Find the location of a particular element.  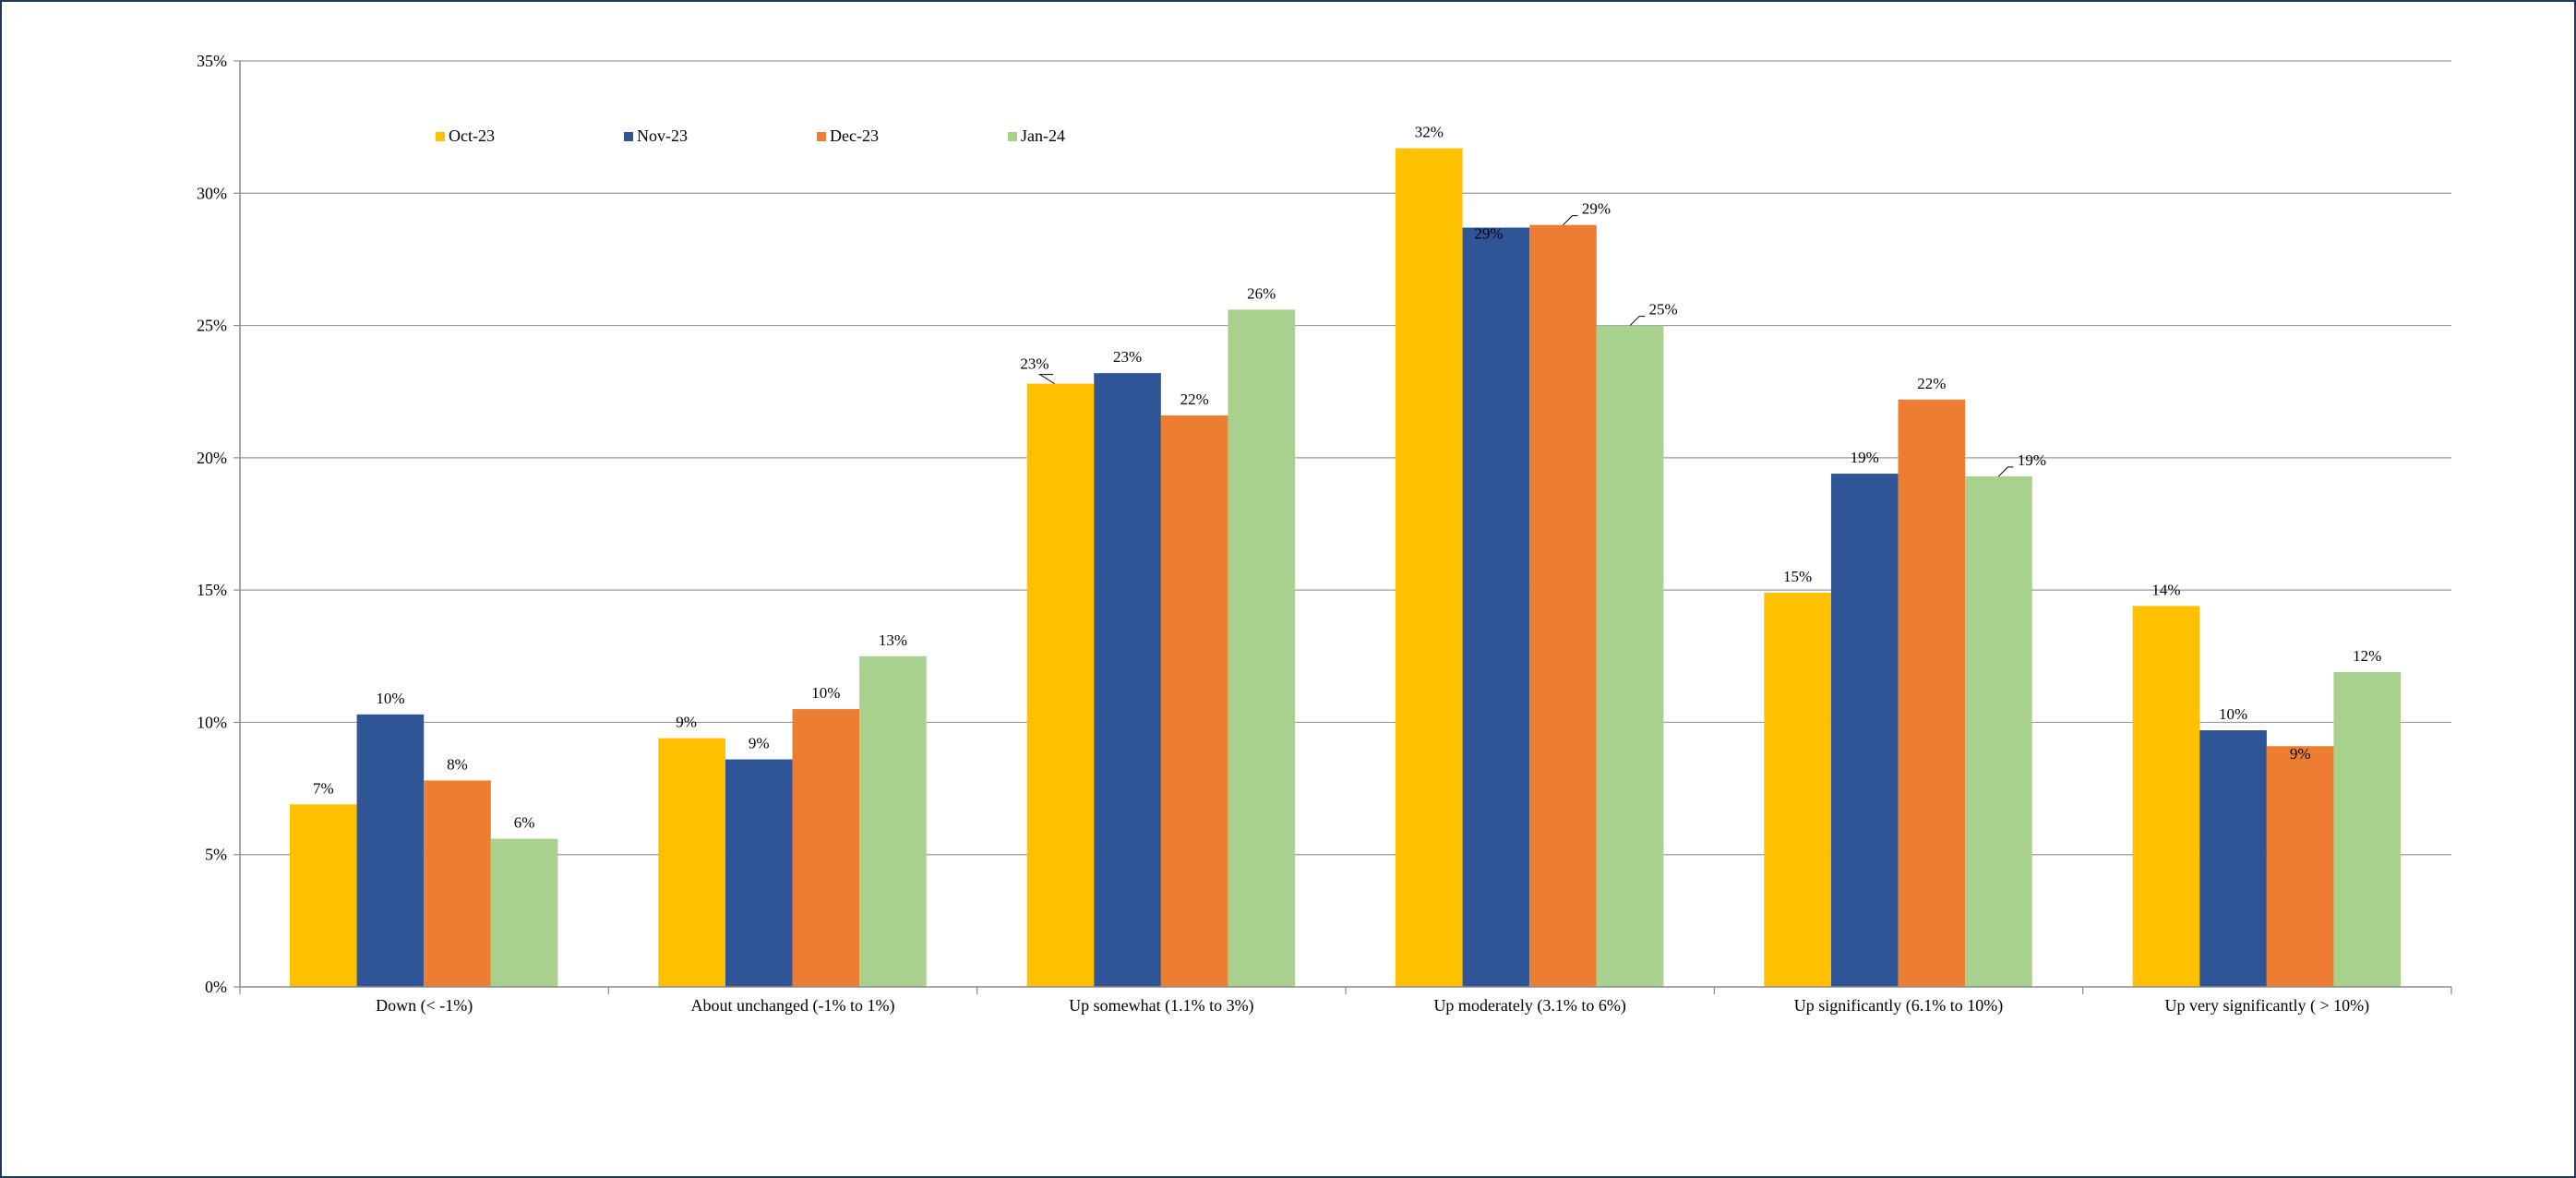

x-category-label: Up very significantly ( > 10%) is located at coordinates (2268, 1006).